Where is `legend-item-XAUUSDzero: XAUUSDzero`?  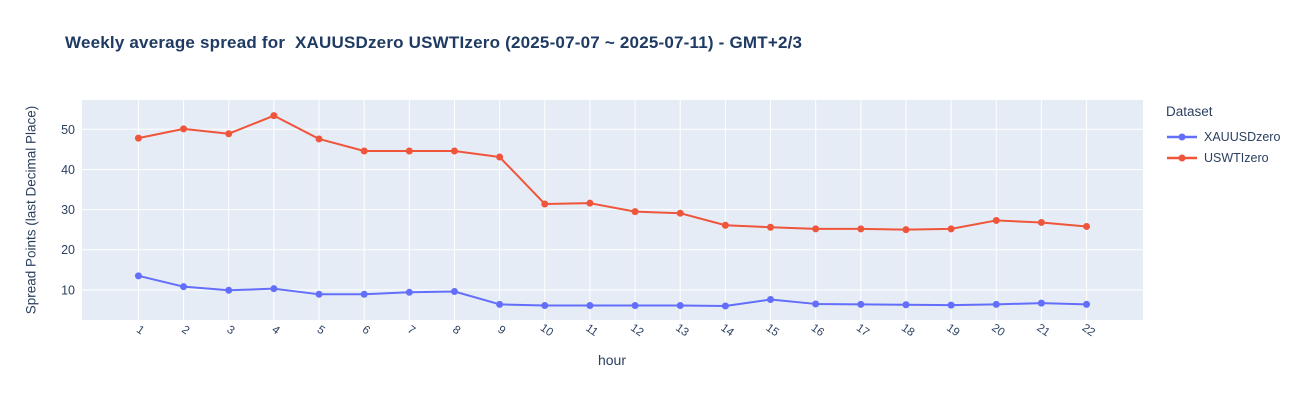 legend-item-XAUUSDzero: XAUUSDzero is located at coordinates (1223, 136).